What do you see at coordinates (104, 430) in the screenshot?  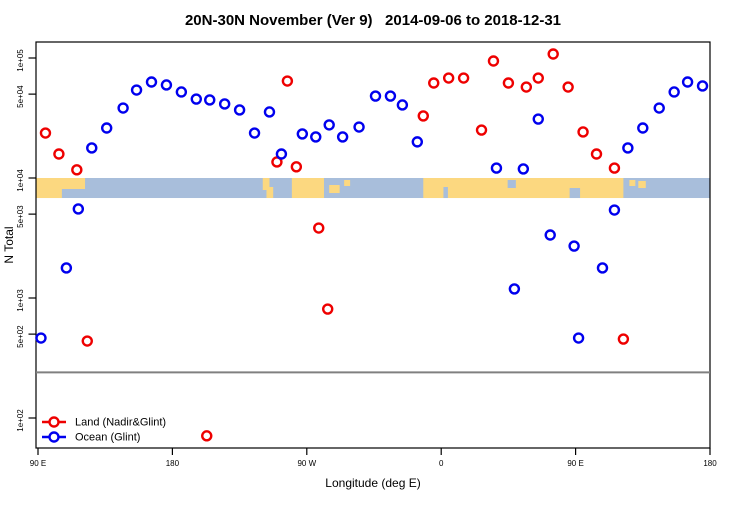 I see `legend: Land (Nadir&Glint) Ocean (Glint)` at bounding box center [104, 430].